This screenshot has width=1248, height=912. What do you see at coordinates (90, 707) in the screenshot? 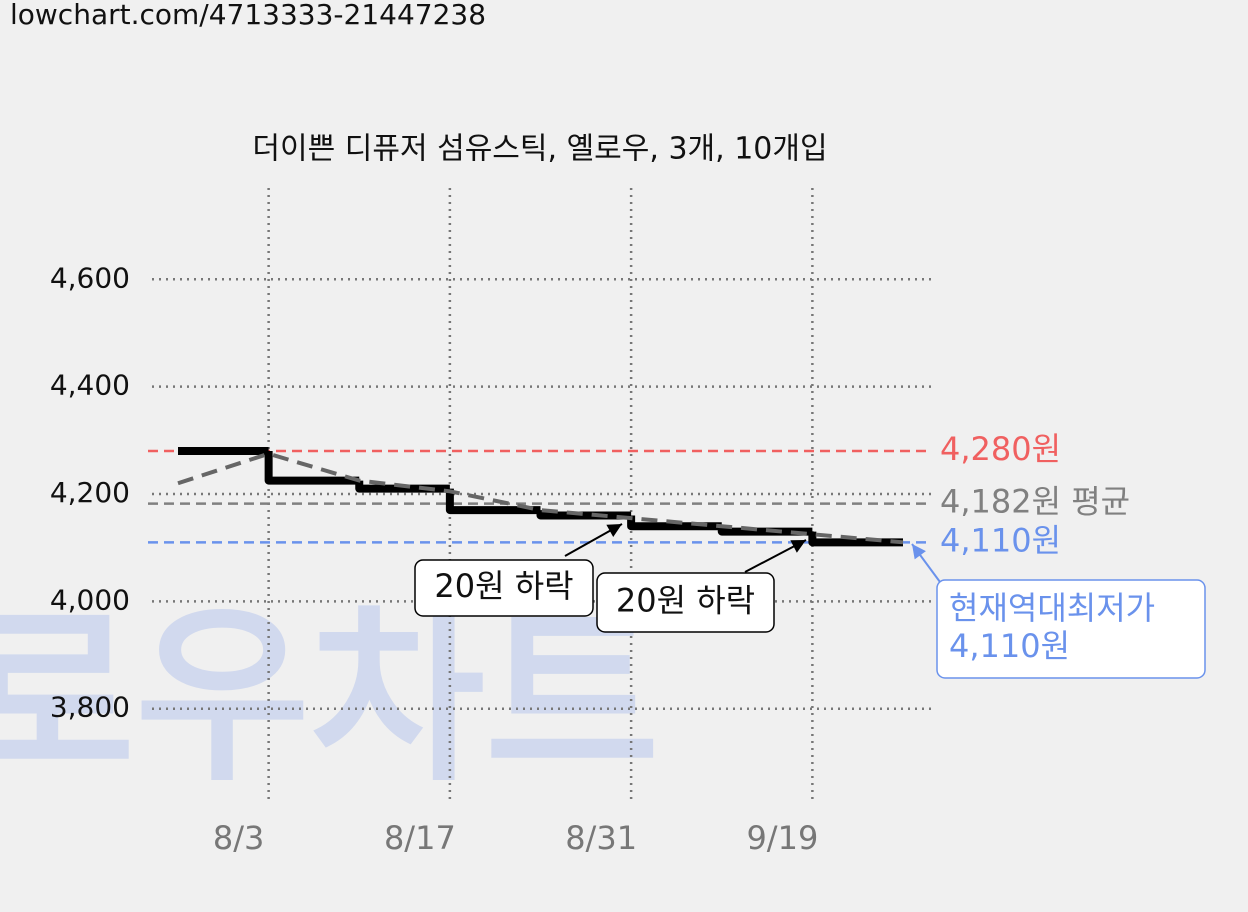
I see `y-tick-label: 3,800` at bounding box center [90, 707].